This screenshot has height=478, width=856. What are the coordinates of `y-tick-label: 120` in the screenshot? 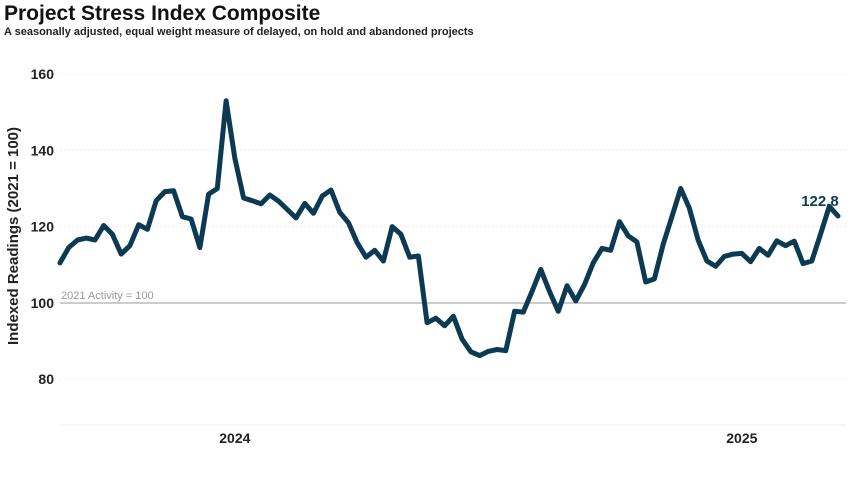 It's located at (43, 227).